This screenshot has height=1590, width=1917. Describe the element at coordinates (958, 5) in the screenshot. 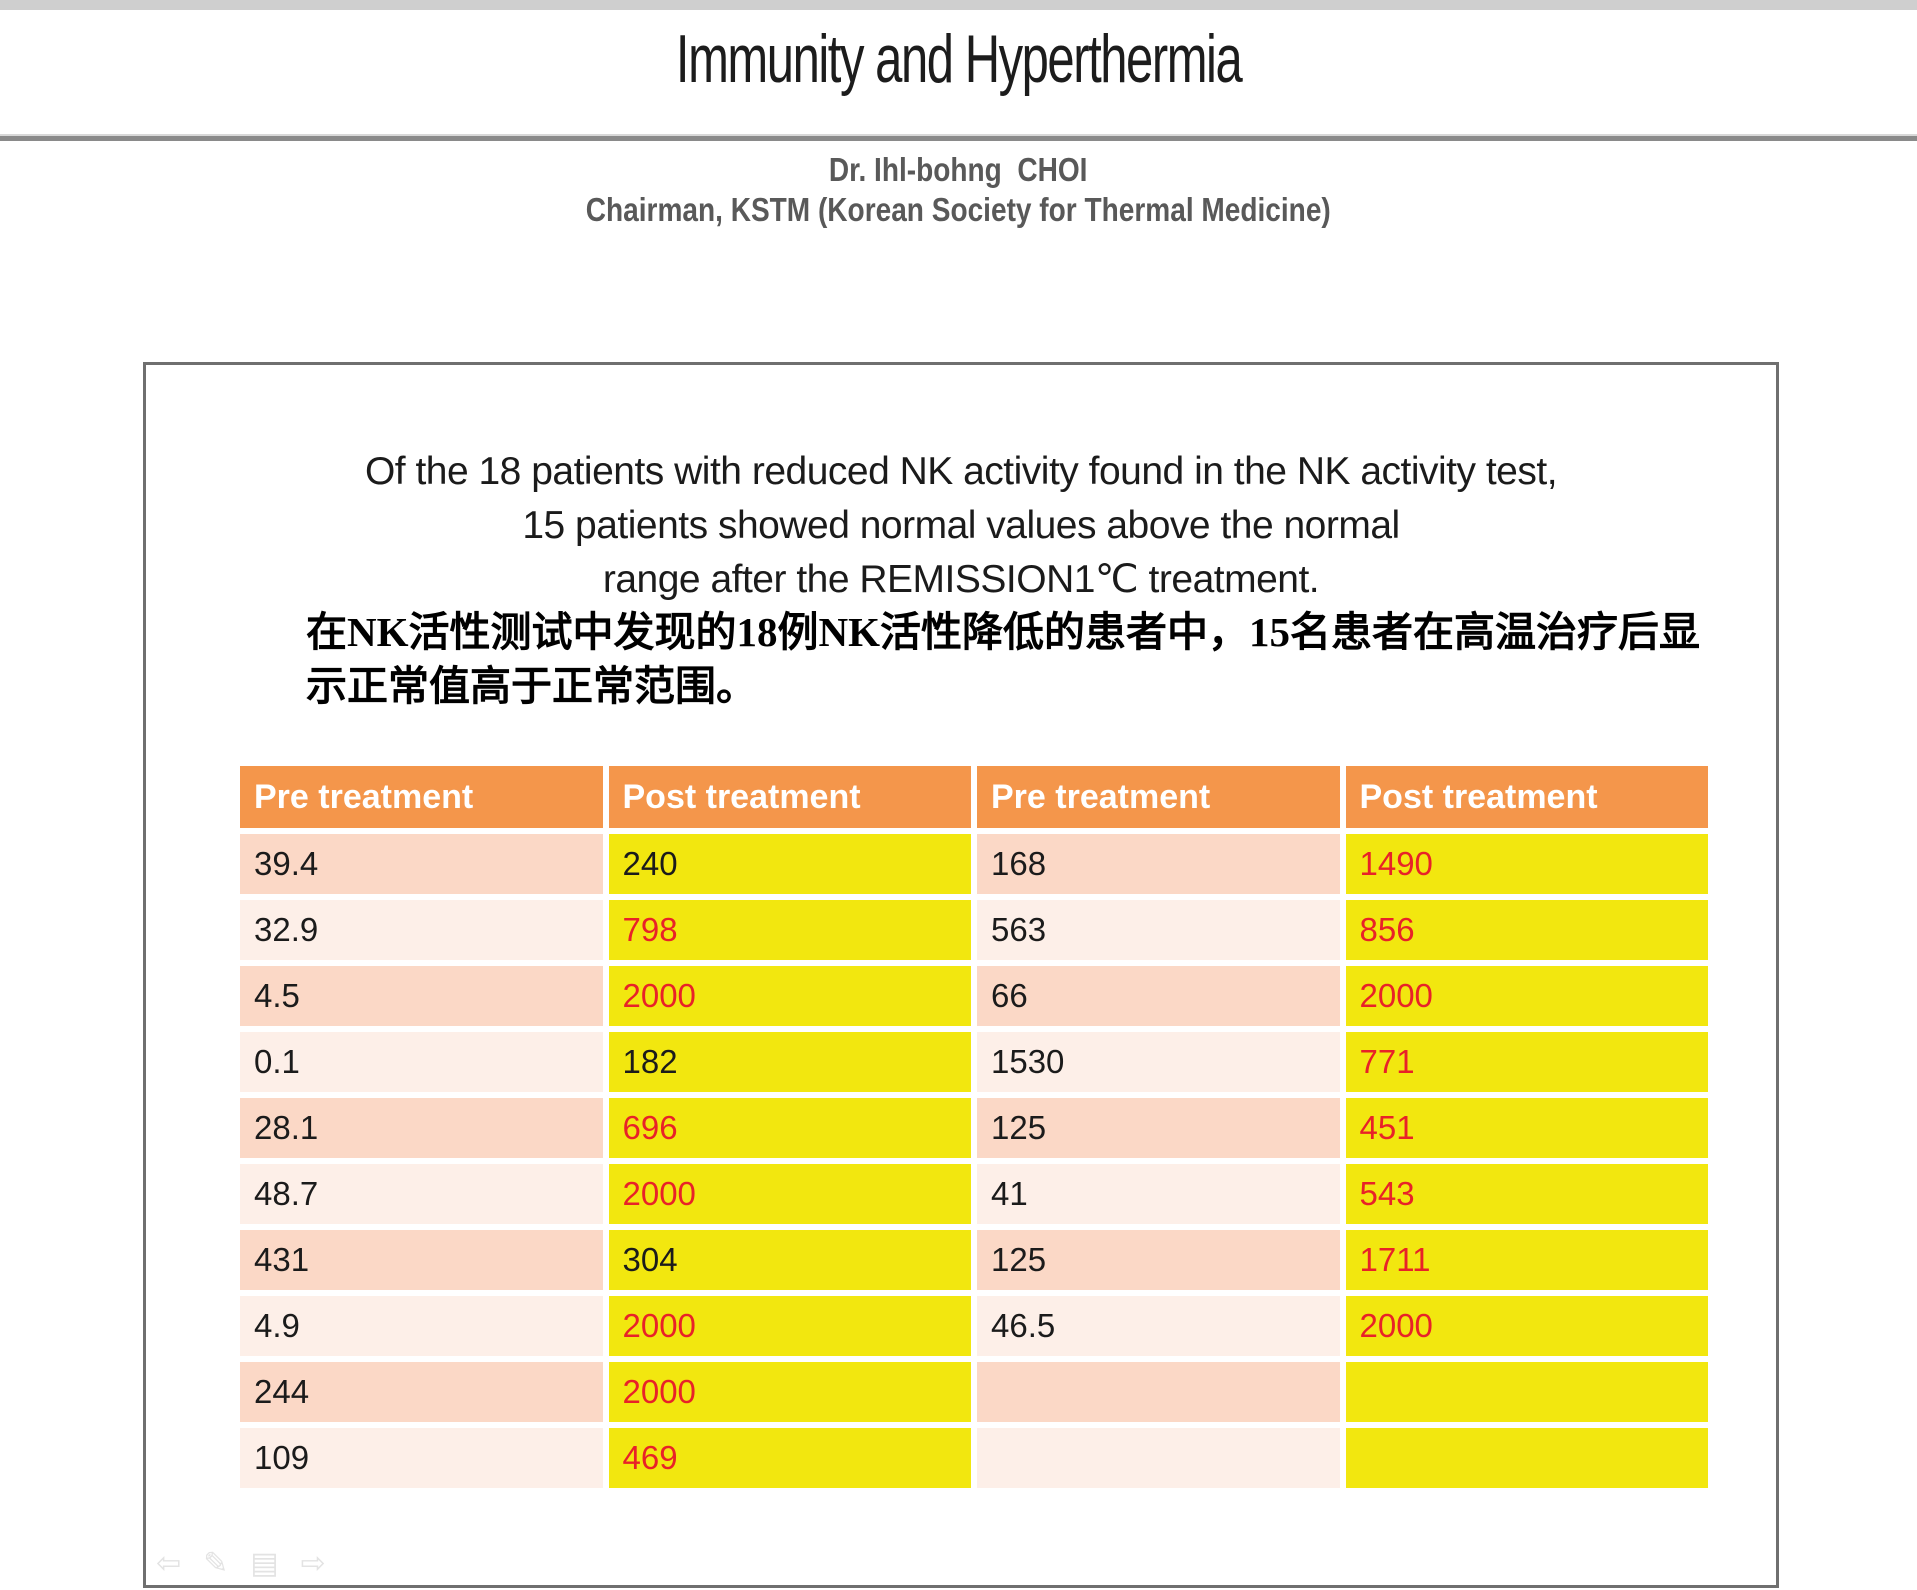

I see `top-bar` at that location.